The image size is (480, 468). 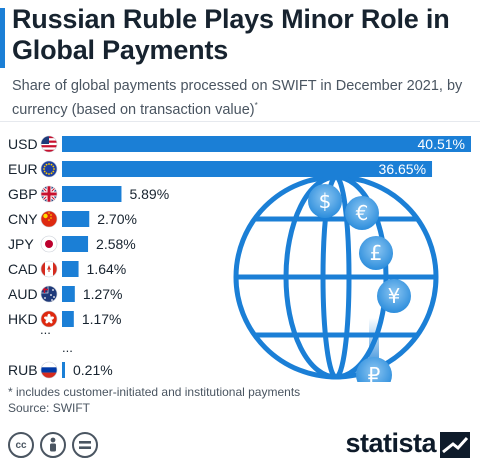 I want to click on cny-flag-icon, so click(x=49, y=219).